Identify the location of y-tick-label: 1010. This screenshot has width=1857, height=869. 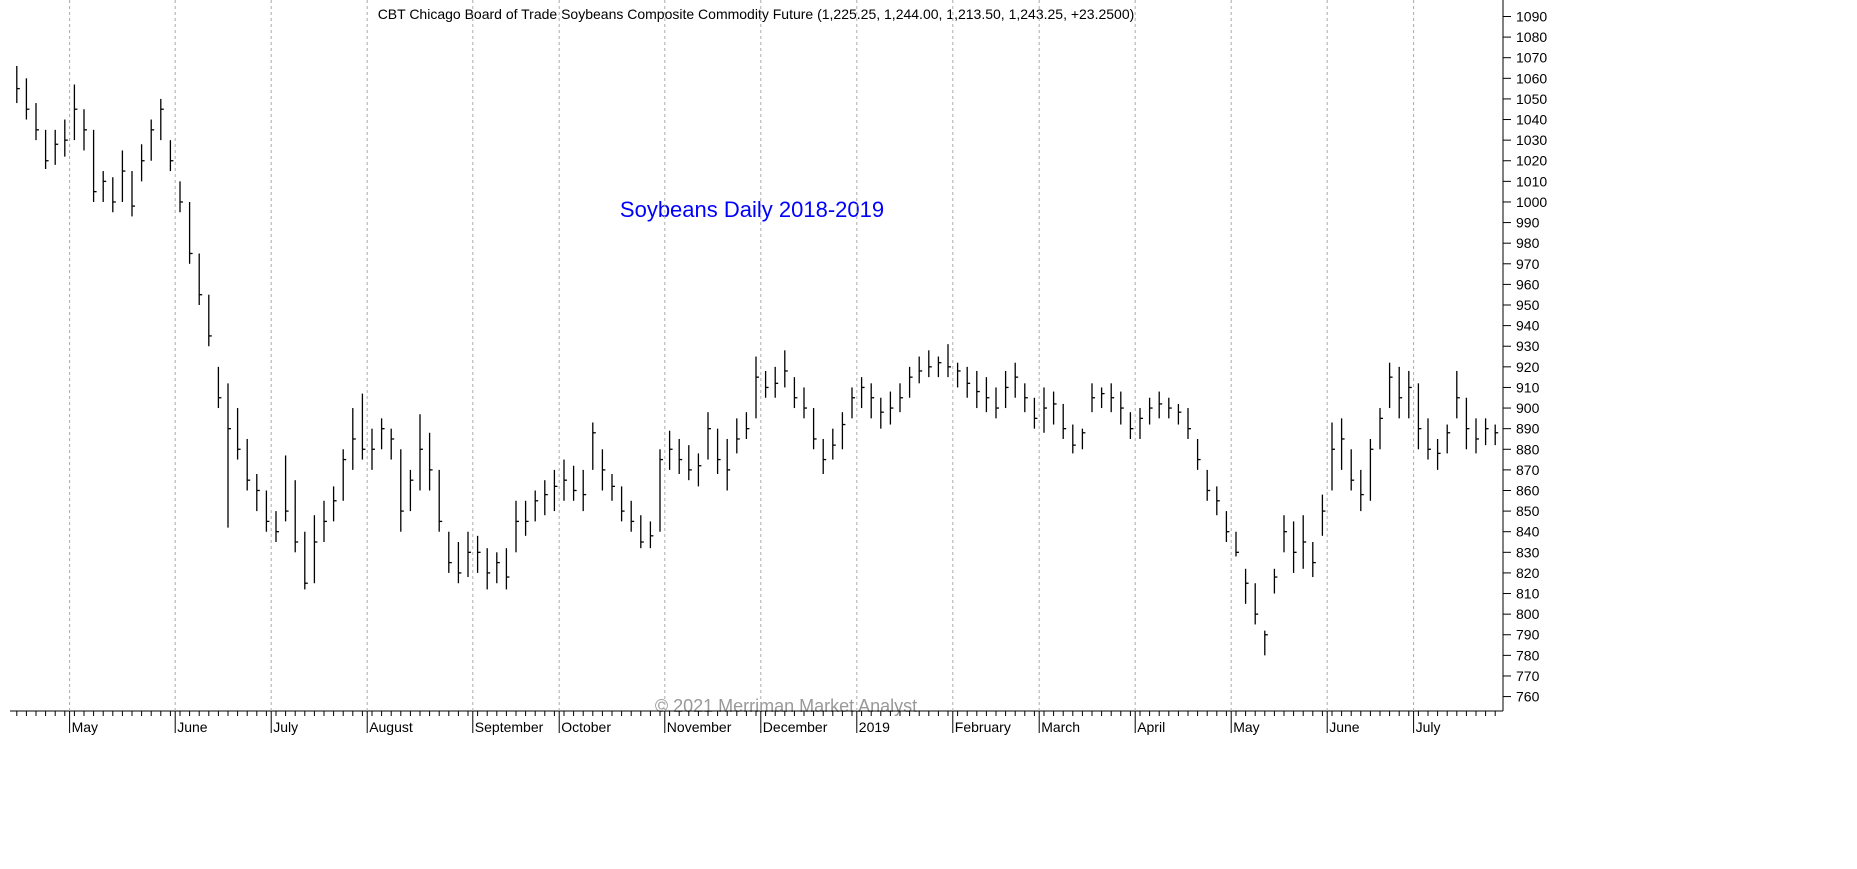
(1531, 181).